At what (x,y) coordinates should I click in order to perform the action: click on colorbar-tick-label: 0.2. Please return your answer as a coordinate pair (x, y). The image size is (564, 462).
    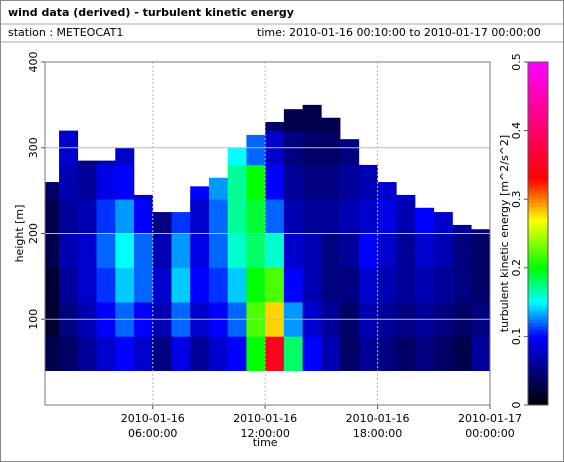
    Looking at the image, I should click on (516, 268).